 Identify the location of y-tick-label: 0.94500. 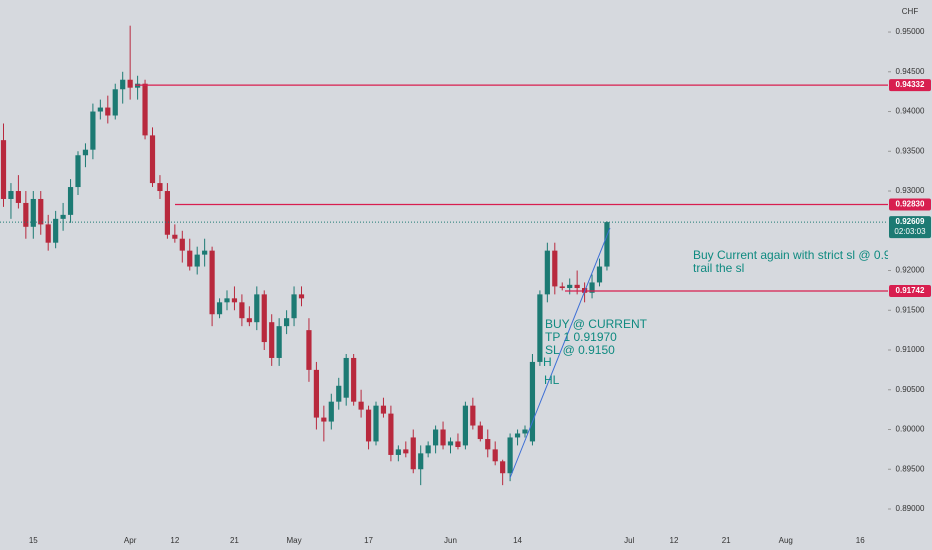
(910, 71).